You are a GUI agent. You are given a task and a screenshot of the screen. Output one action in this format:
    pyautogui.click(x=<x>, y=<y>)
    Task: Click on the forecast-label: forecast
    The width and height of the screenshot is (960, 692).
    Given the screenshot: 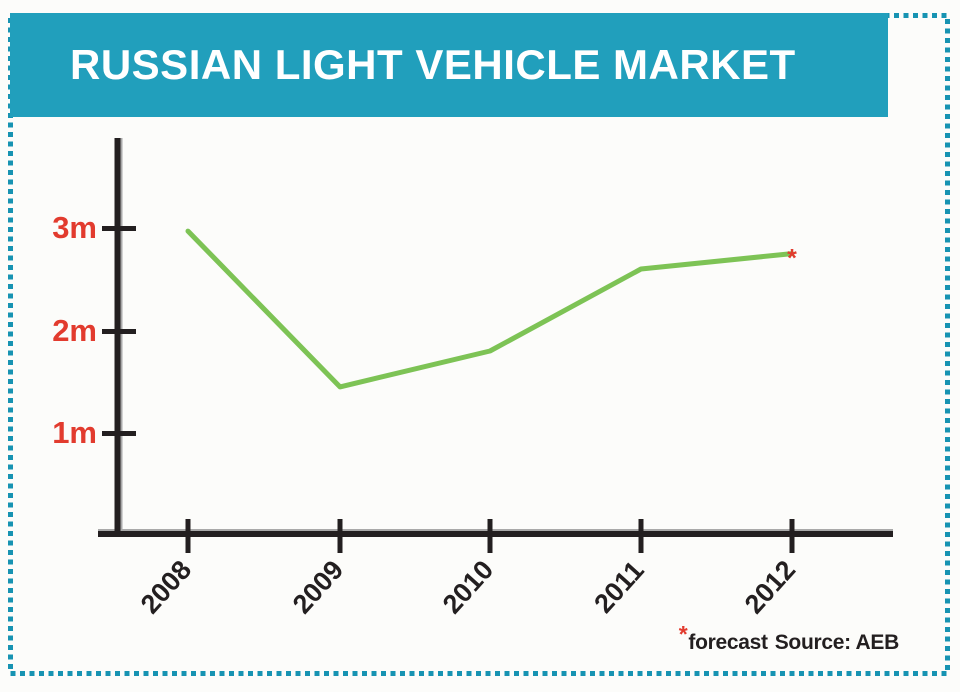 What is the action you would take?
    pyautogui.click(x=728, y=642)
    